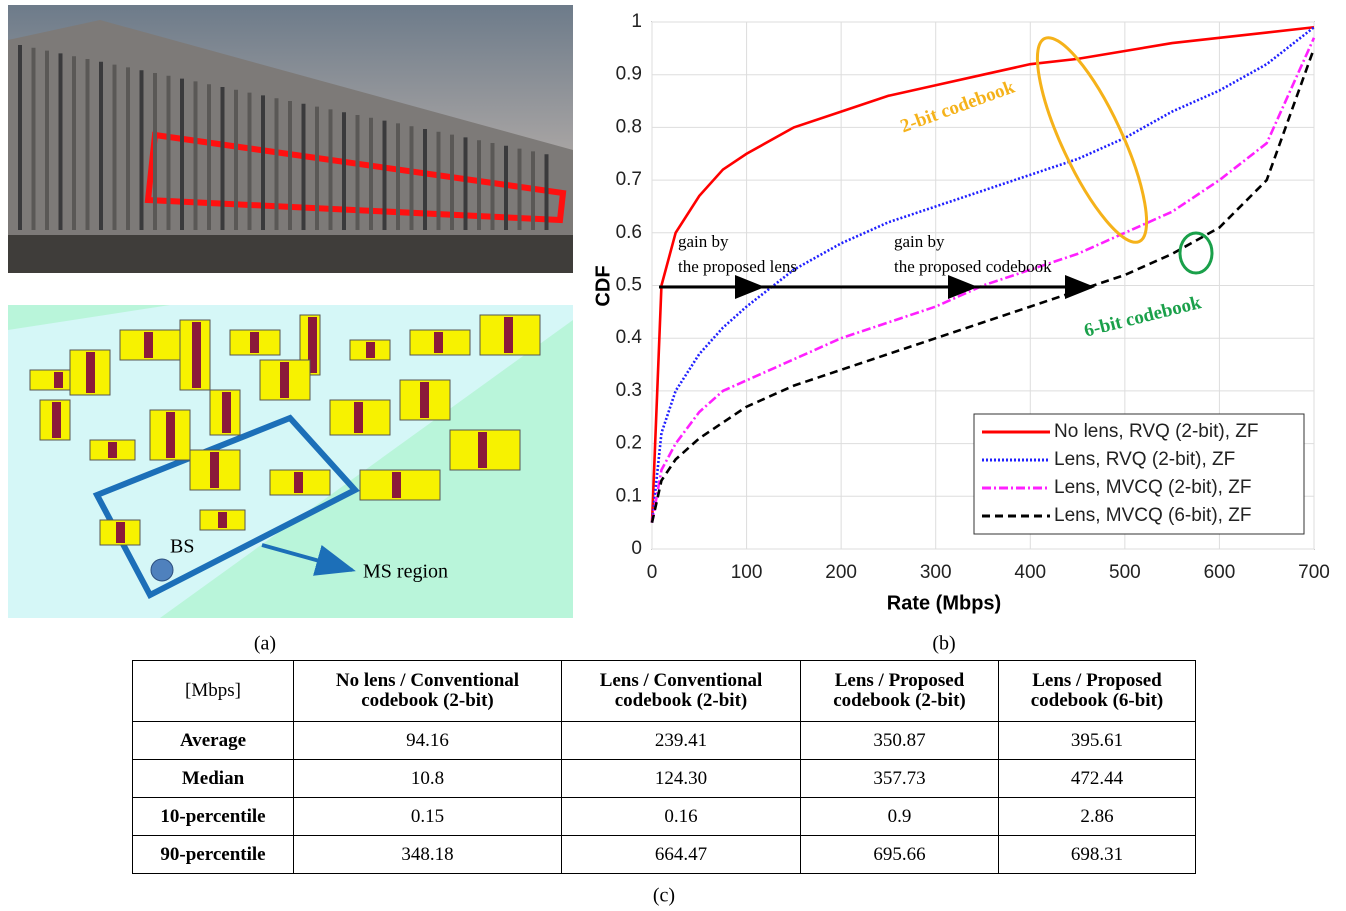 The image size is (1346, 911). What do you see at coordinates (1144, 459) in the screenshot?
I see `legend-label: Lens, RVQ (2-bit), ZF` at bounding box center [1144, 459].